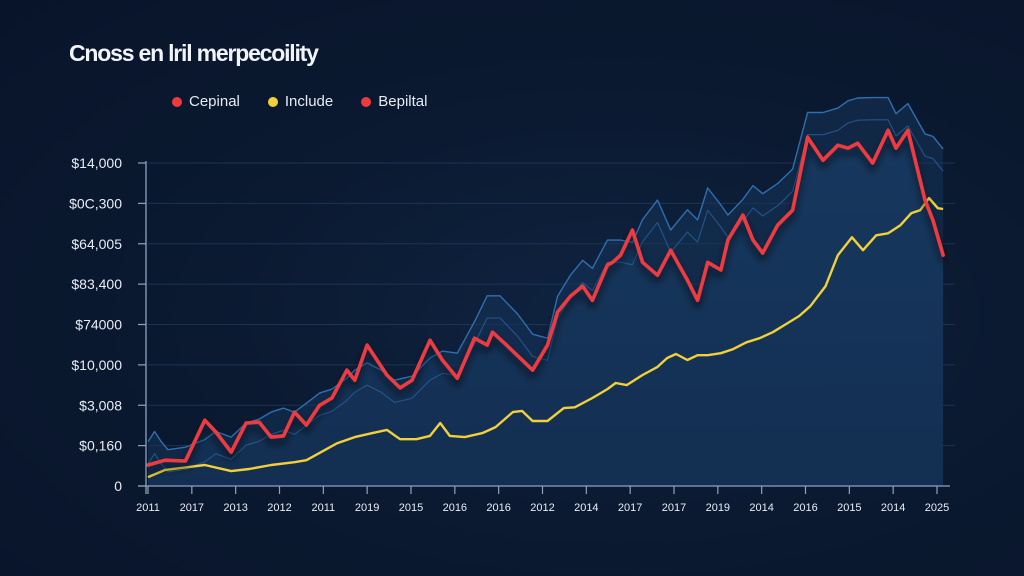  I want to click on y-tick-label: $0,160, so click(100, 446).